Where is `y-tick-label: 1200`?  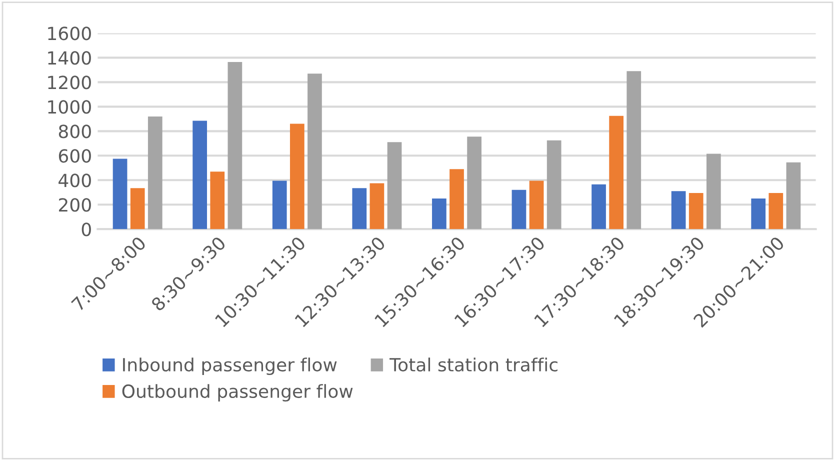
y-tick-label: 1200 is located at coordinates (69, 83).